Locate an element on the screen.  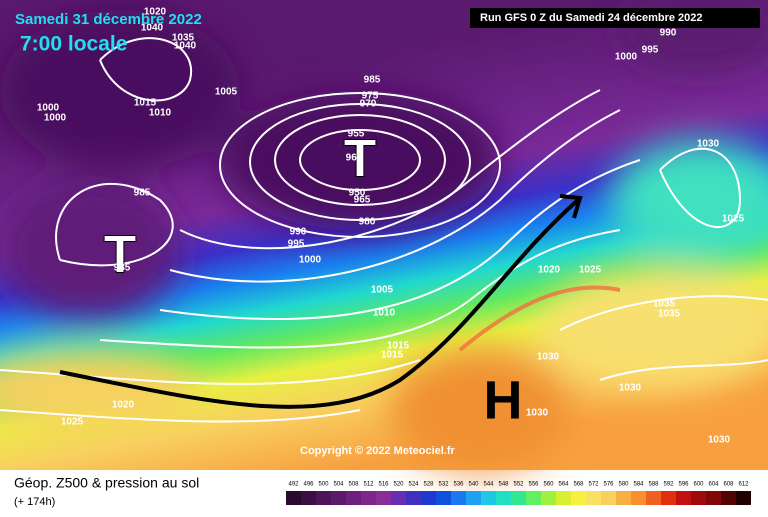
scale-label: 604 is located at coordinates (713, 485).